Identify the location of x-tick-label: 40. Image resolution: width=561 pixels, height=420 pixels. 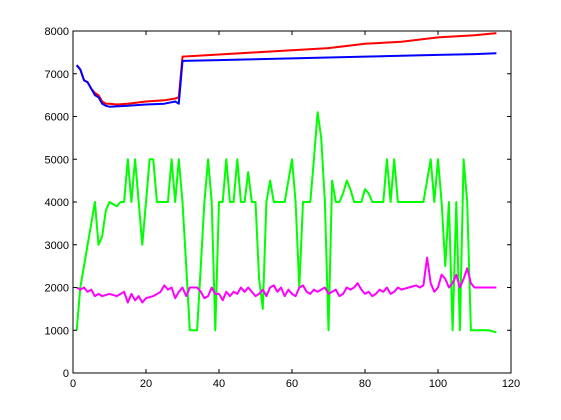
(219, 384).